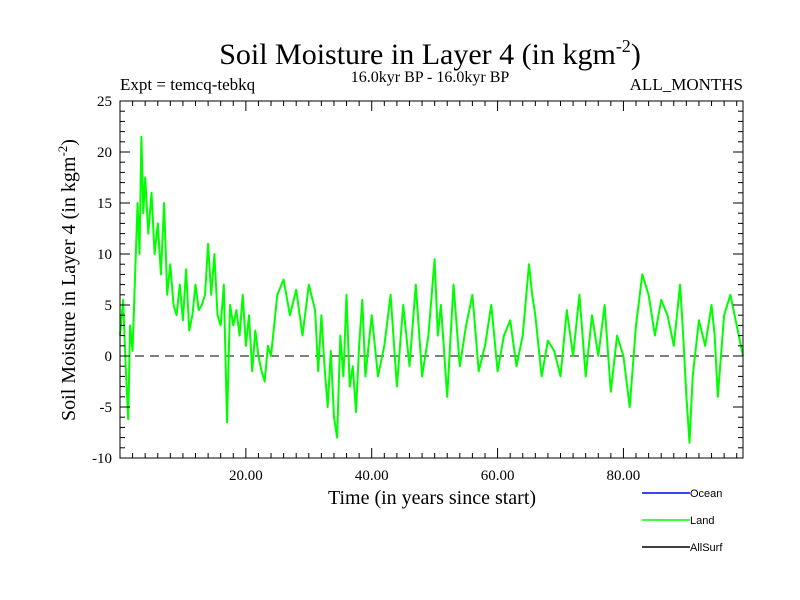  I want to click on legend-label-ocean: Ocean, so click(706, 494).